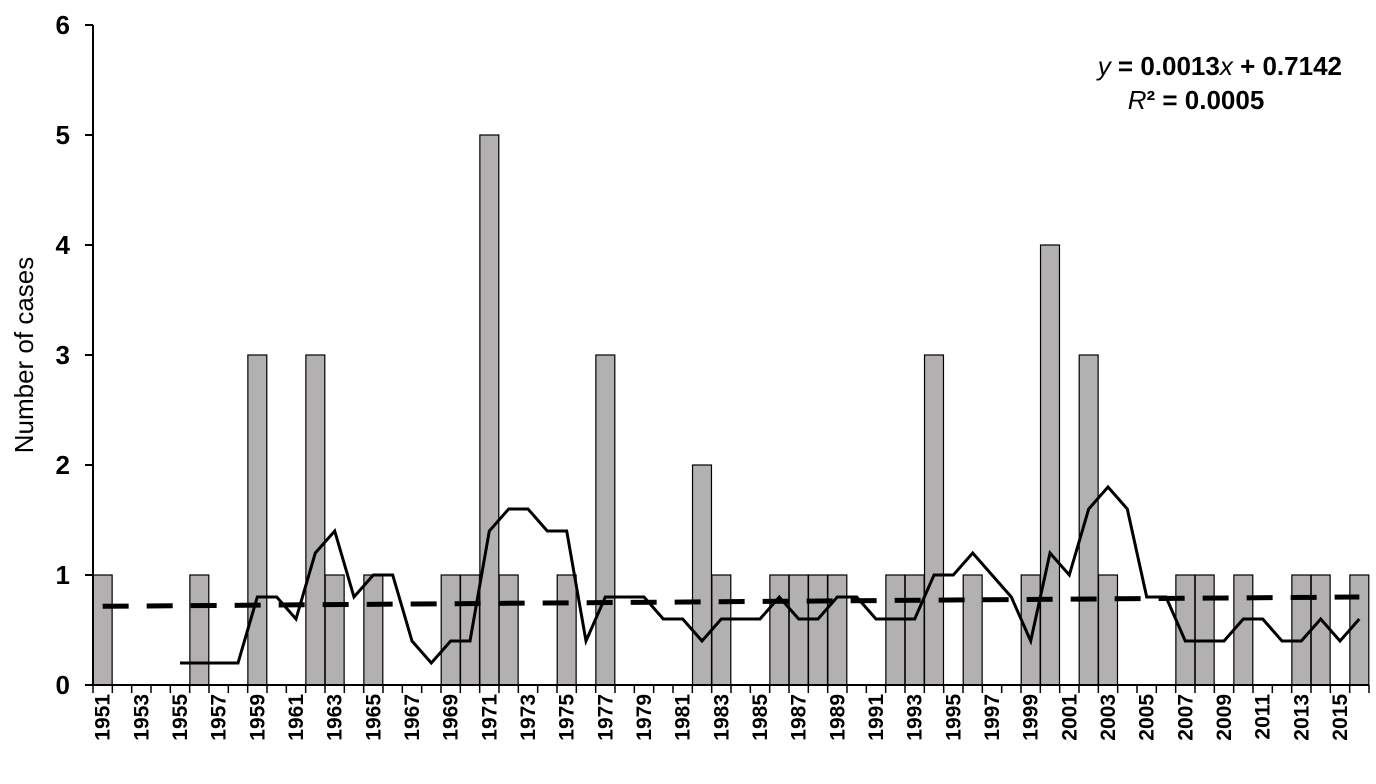 The image size is (1376, 784). Describe the element at coordinates (1263, 717) in the screenshot. I see `x-tick-label-2011: 2011` at that location.